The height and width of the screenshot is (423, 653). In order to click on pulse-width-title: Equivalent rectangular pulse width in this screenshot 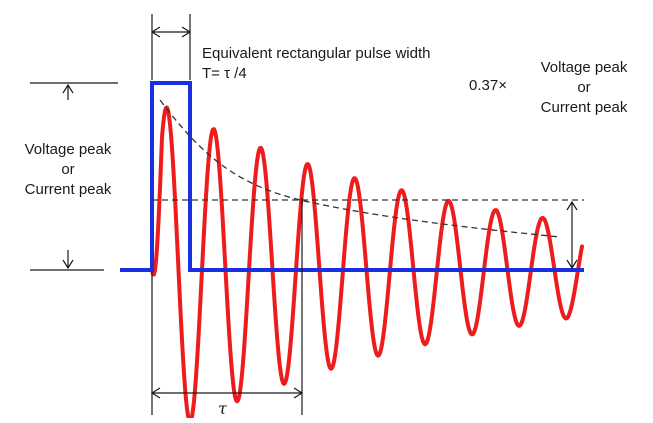, I will do `click(316, 53)`.